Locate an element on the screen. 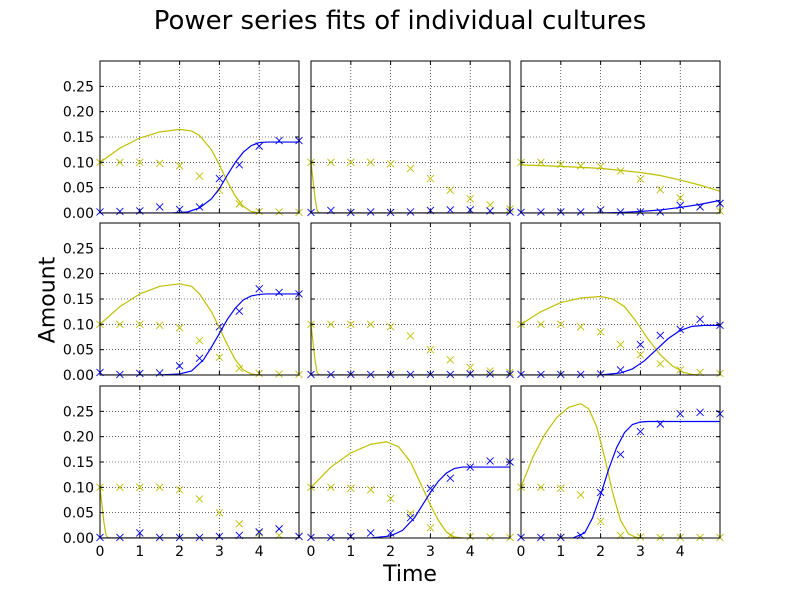  x-tick-label: 0 is located at coordinates (100, 552).